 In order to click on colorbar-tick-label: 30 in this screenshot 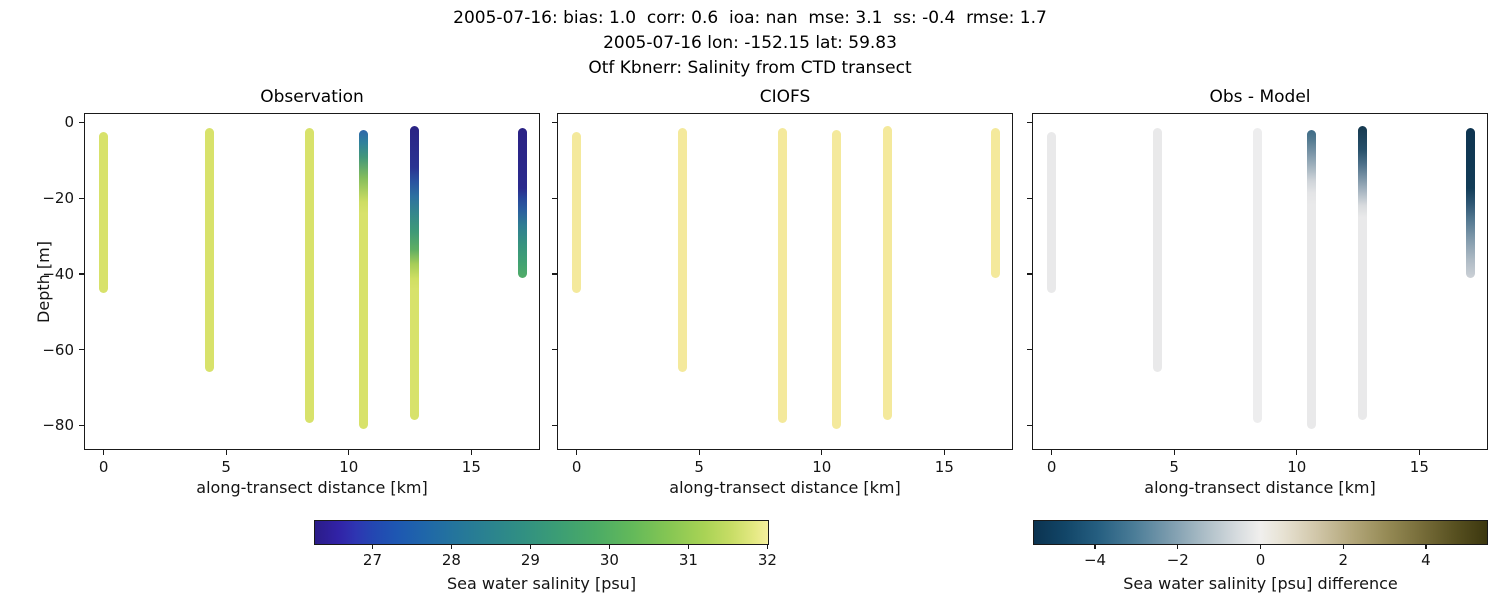, I will do `click(609, 560)`.